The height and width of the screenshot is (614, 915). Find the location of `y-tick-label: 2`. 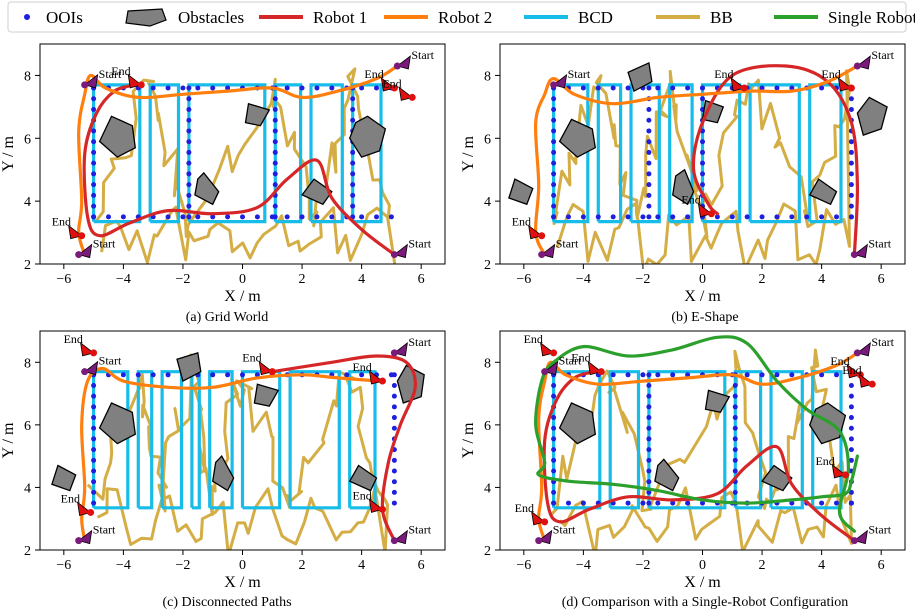

y-tick-label: 2 is located at coordinates (27, 551).